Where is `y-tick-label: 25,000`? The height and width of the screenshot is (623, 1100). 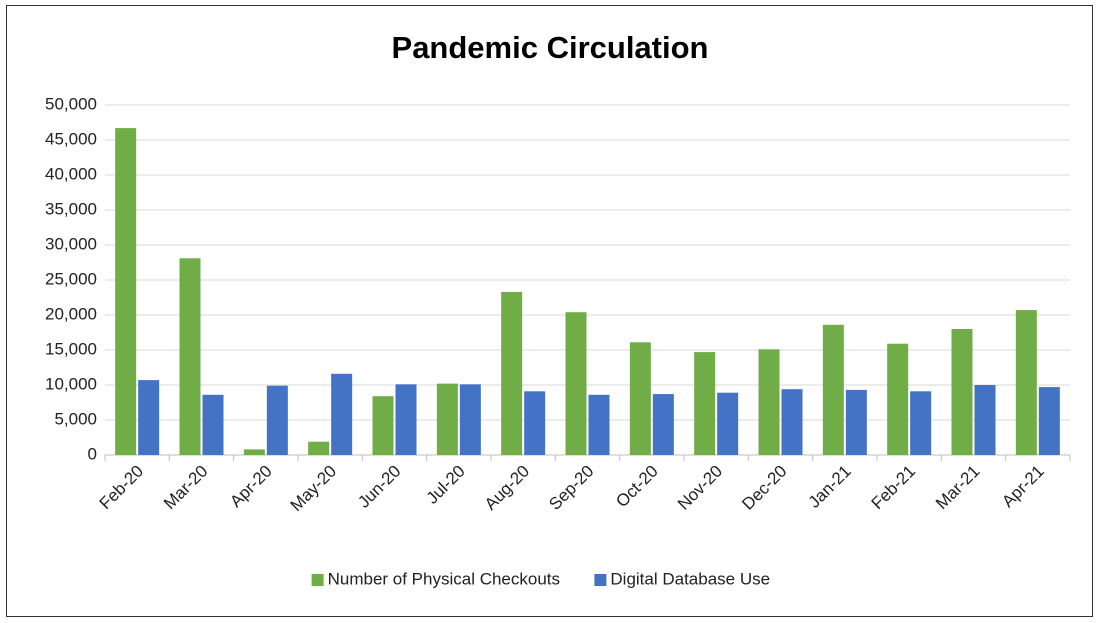 y-tick-label: 25,000 is located at coordinates (71, 278).